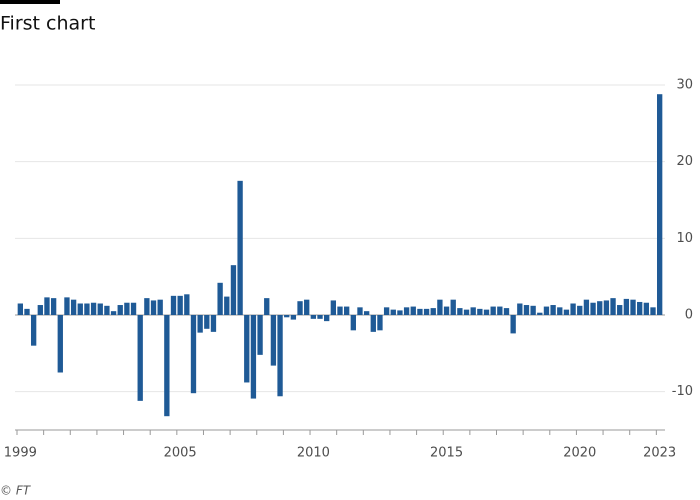 The image size is (700, 500). What do you see at coordinates (20, 453) in the screenshot?
I see `x-tick-label: 1999` at bounding box center [20, 453].